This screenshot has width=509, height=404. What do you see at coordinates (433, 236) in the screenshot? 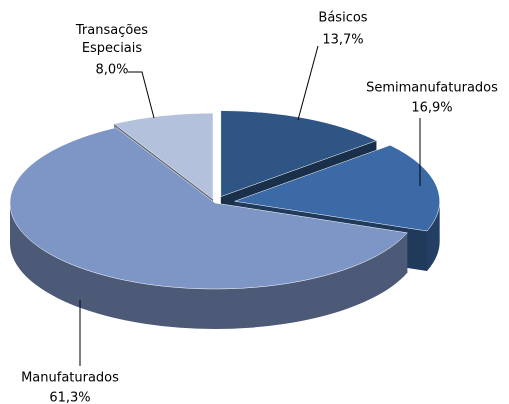
I see `slice-wall` at bounding box center [433, 236].